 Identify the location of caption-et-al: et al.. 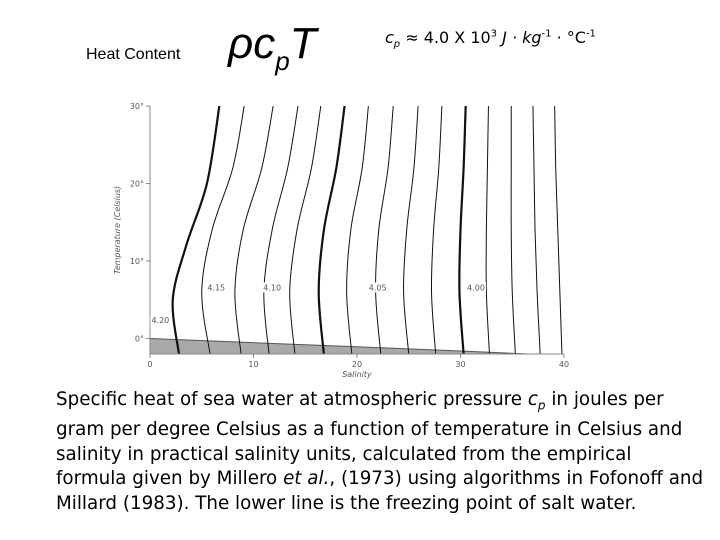
(306, 479).